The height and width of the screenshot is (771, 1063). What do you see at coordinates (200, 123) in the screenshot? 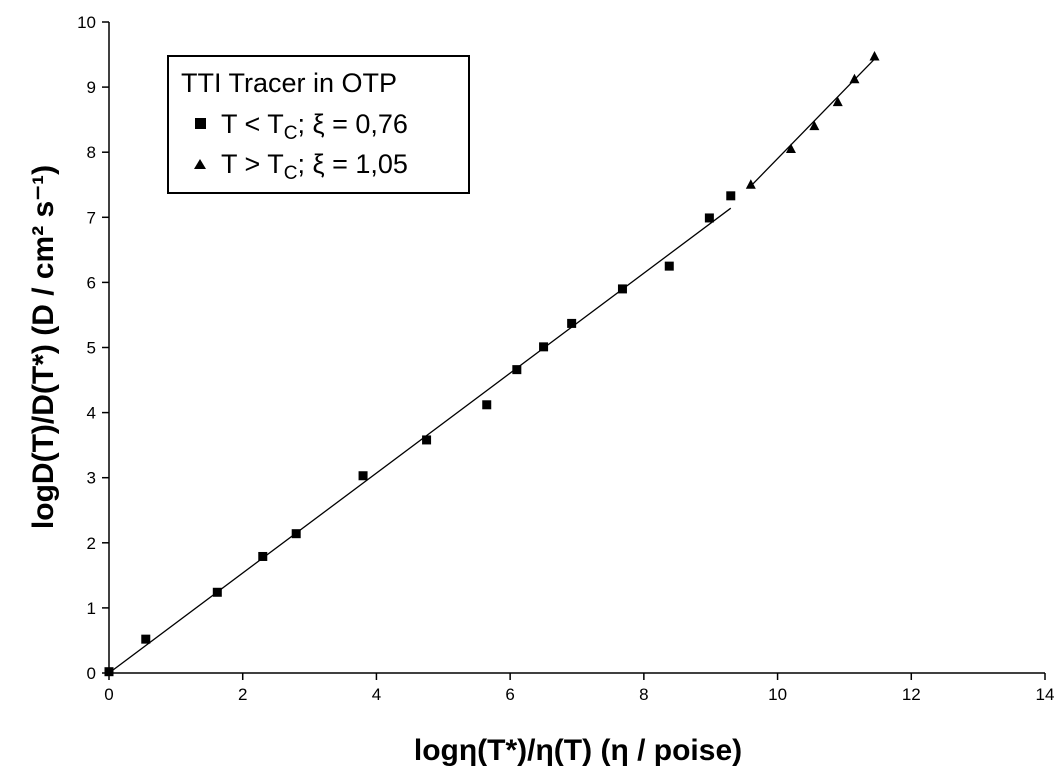
I see `legend-square-icon` at bounding box center [200, 123].